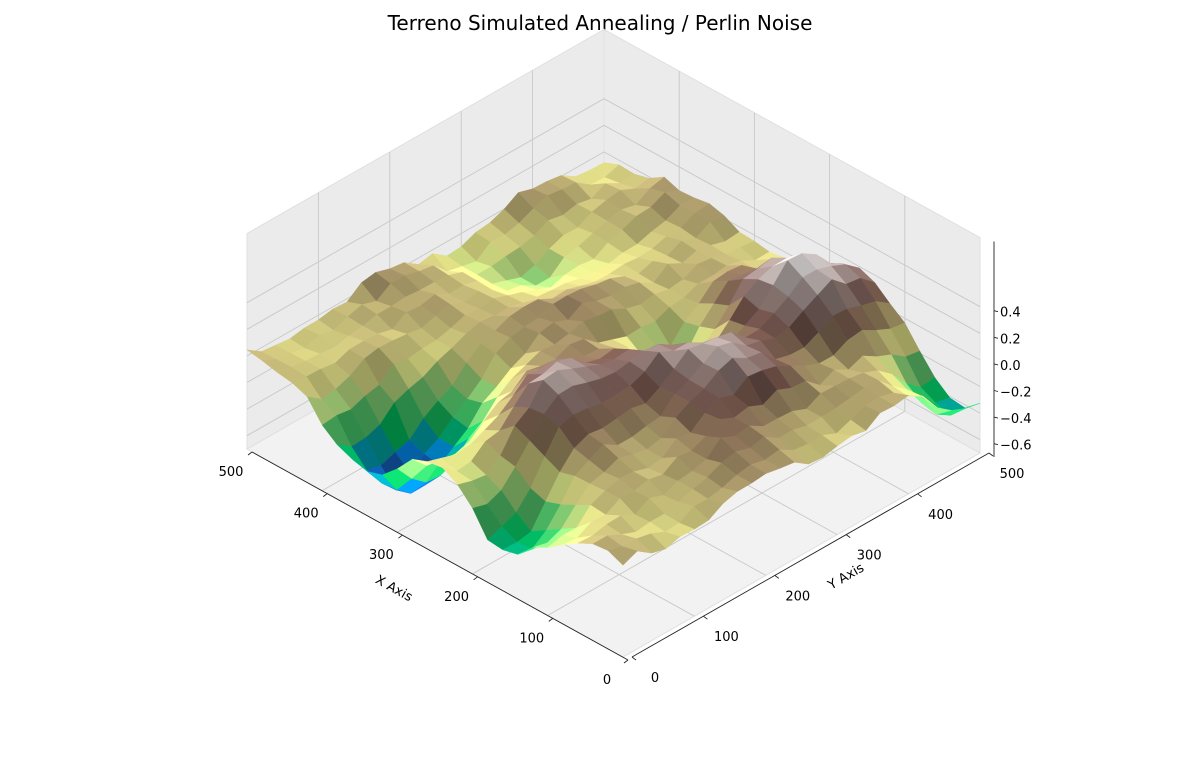  What do you see at coordinates (940, 515) in the screenshot?
I see `y-tick-label: 400` at bounding box center [940, 515].